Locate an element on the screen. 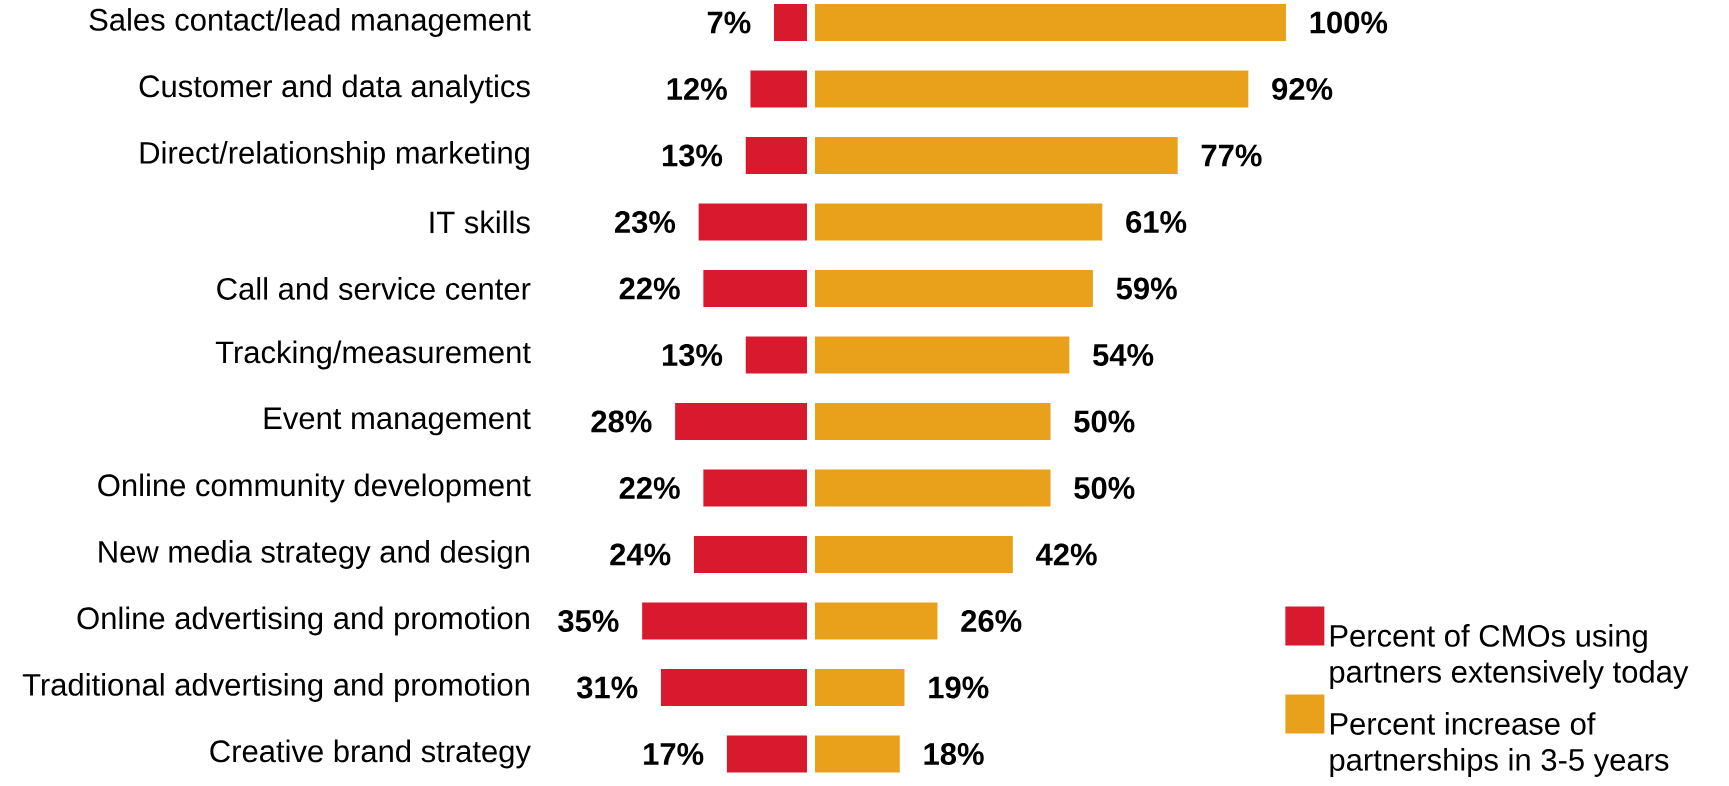  data-label: 26% is located at coordinates (991, 621).